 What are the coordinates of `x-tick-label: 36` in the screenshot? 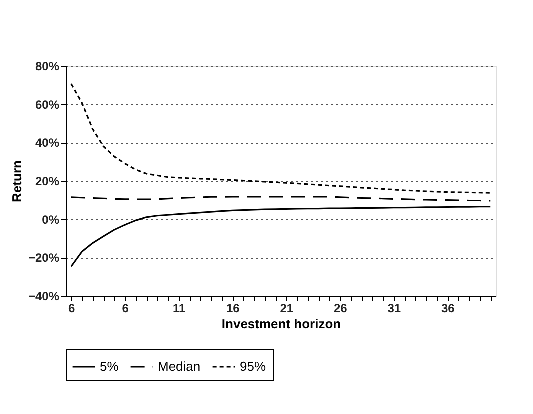 It's located at (448, 309).